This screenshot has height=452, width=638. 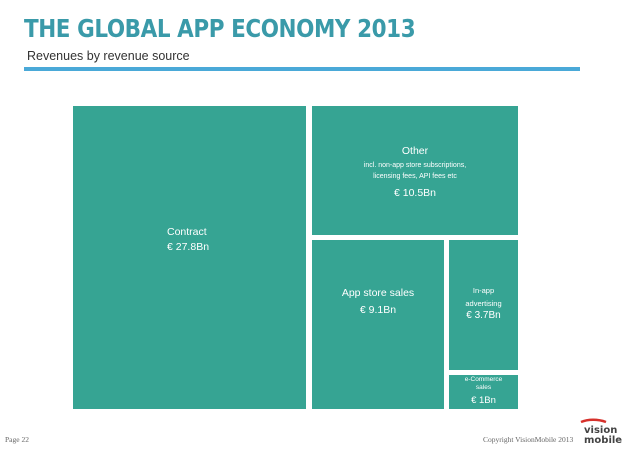 What do you see at coordinates (415, 151) in the screenshot?
I see `tile-label: Other` at bounding box center [415, 151].